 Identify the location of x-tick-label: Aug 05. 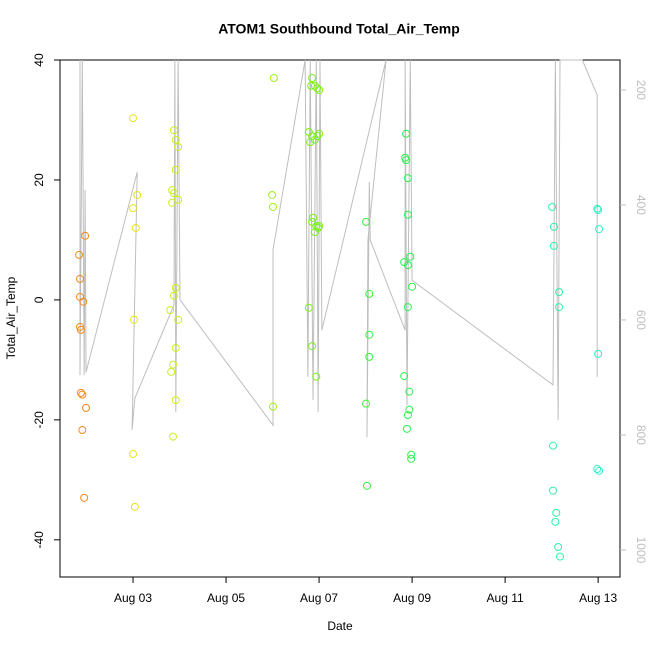
(226, 598).